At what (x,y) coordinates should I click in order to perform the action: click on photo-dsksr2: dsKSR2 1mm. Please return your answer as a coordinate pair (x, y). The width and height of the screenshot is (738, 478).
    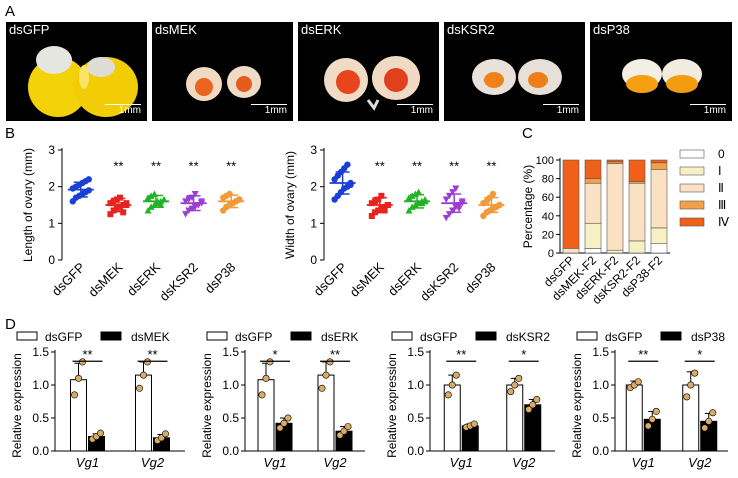
    Looking at the image, I should click on (514, 71).